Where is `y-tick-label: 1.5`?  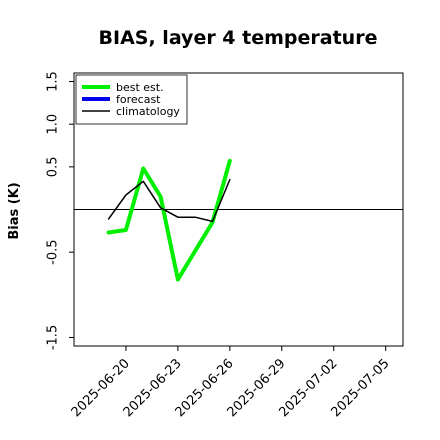
y-tick-label: 1.5 is located at coordinates (53, 81).